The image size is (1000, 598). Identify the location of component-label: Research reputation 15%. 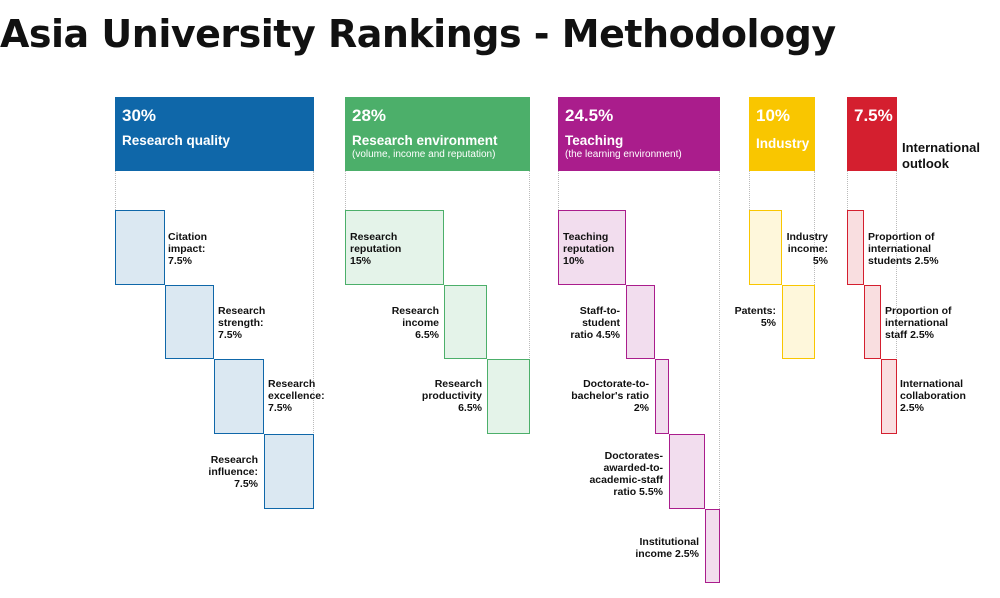
(375, 249).